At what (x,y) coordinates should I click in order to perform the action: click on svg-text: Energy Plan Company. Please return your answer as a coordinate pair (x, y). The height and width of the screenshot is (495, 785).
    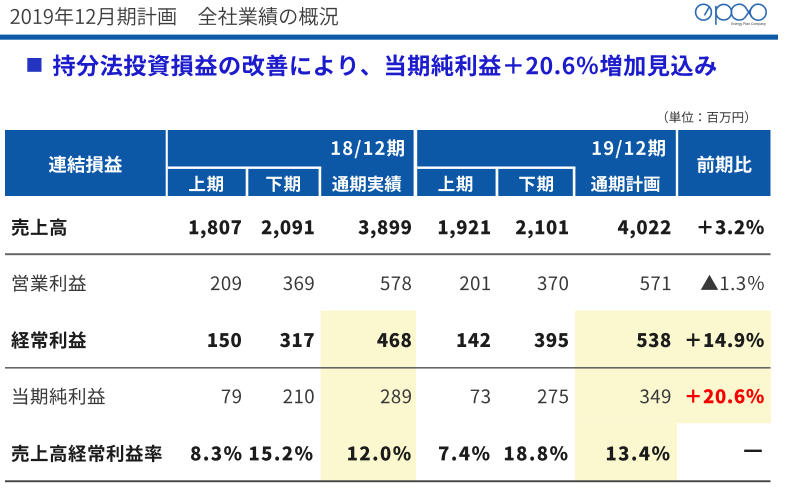
    Looking at the image, I should click on (748, 24).